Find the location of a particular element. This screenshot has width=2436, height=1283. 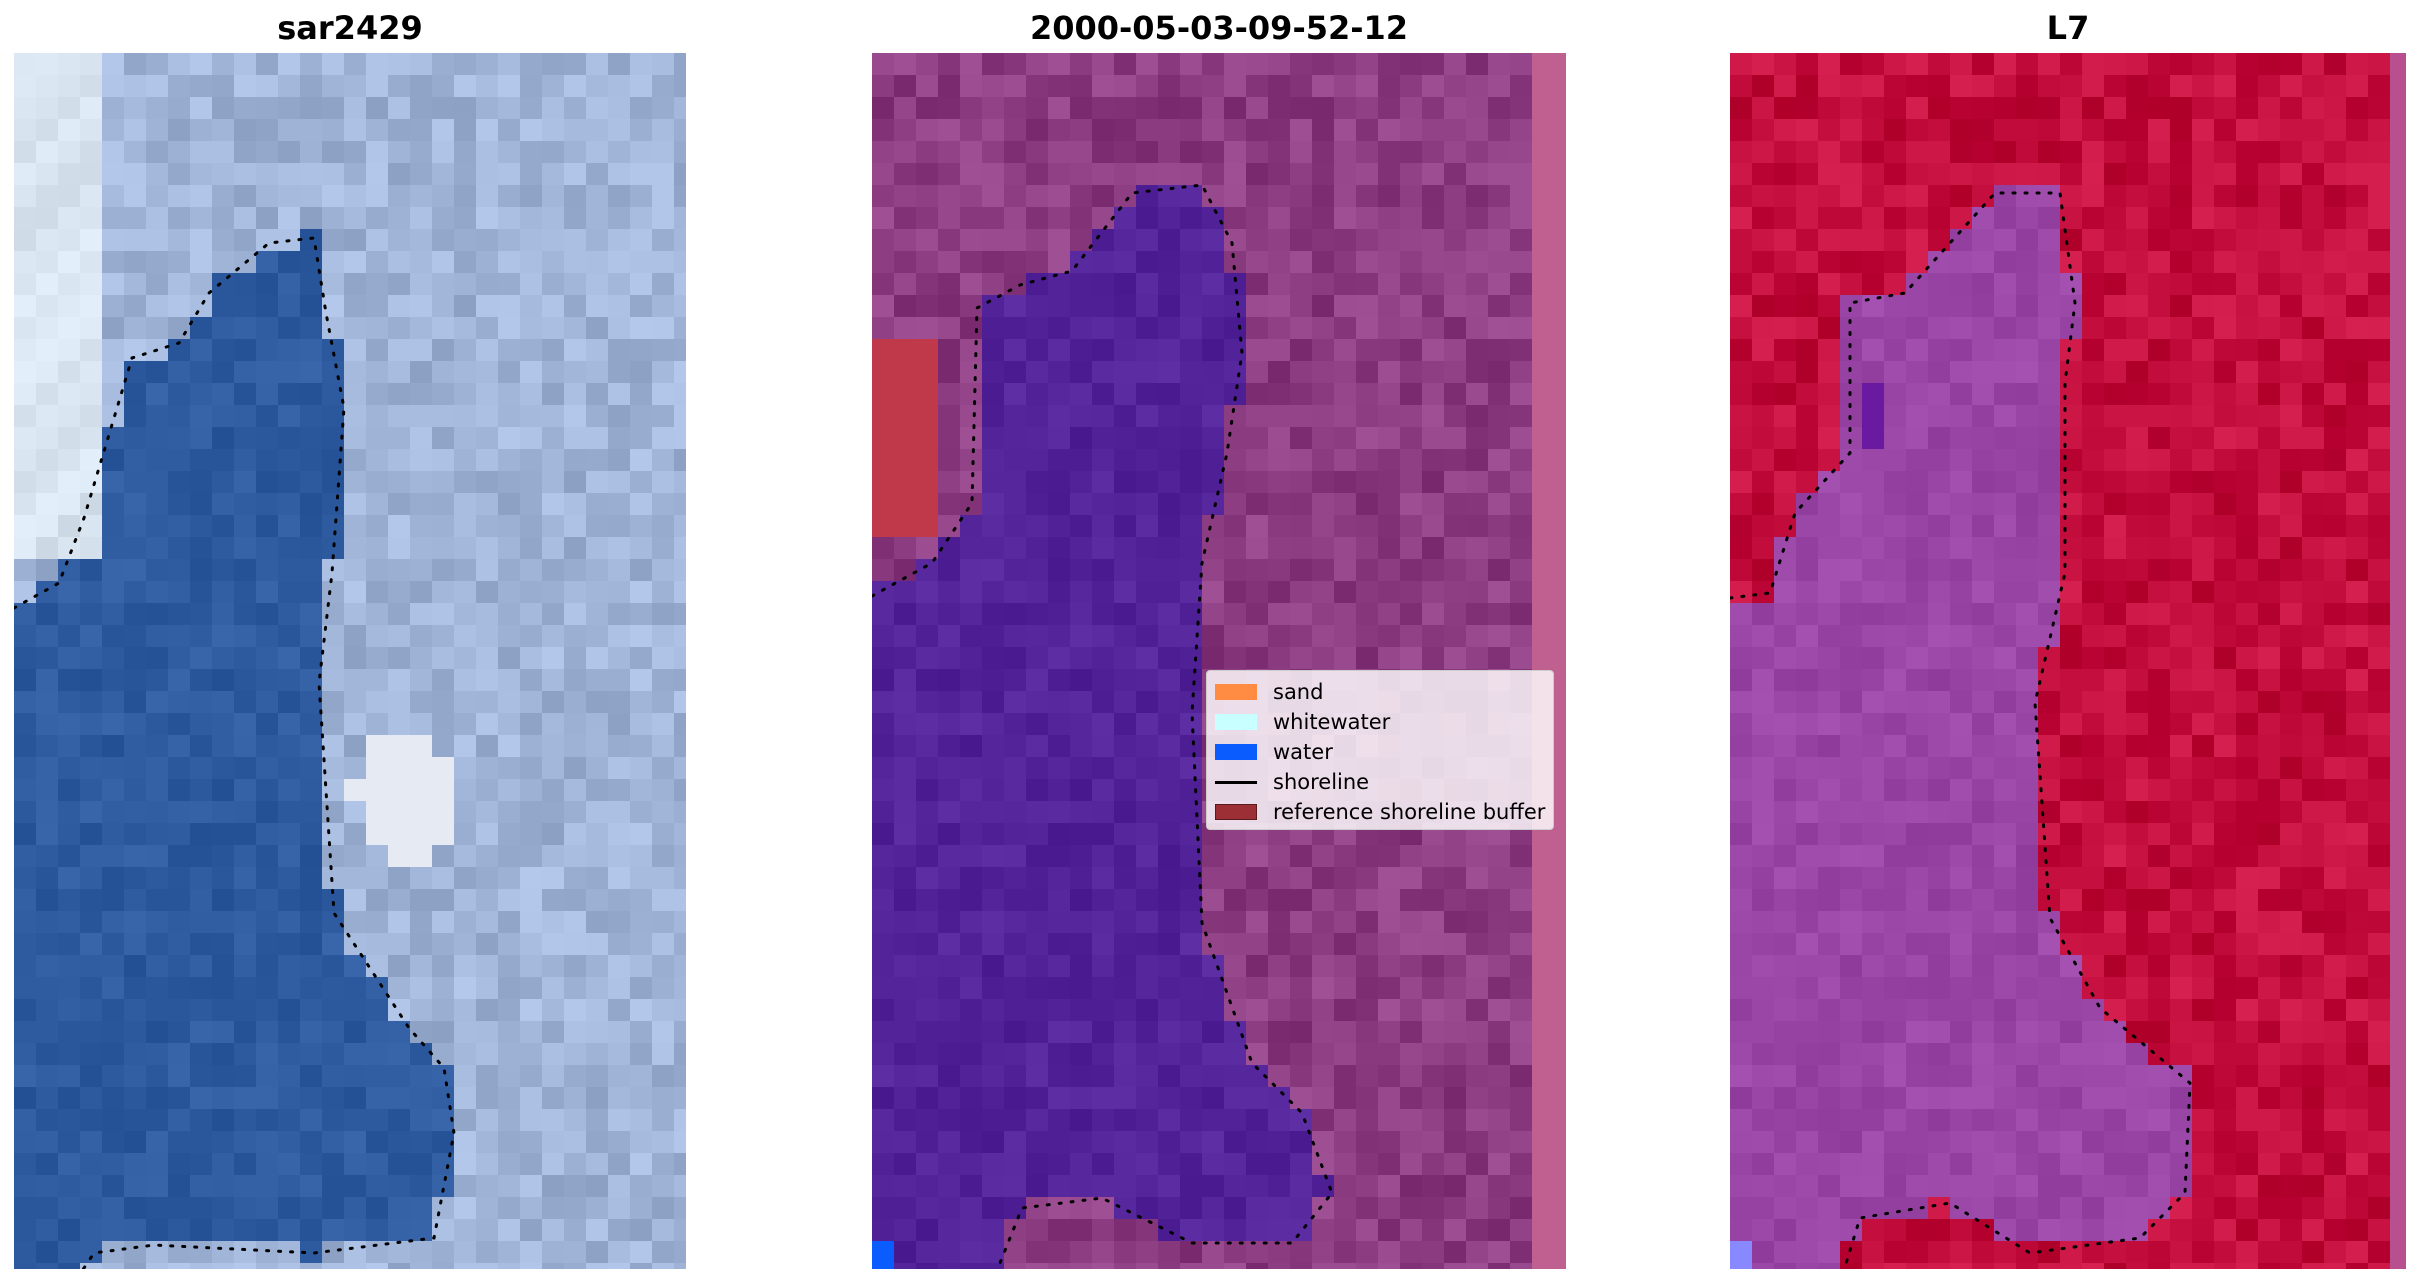

legend-item-sand: sand is located at coordinates (1380, 692).